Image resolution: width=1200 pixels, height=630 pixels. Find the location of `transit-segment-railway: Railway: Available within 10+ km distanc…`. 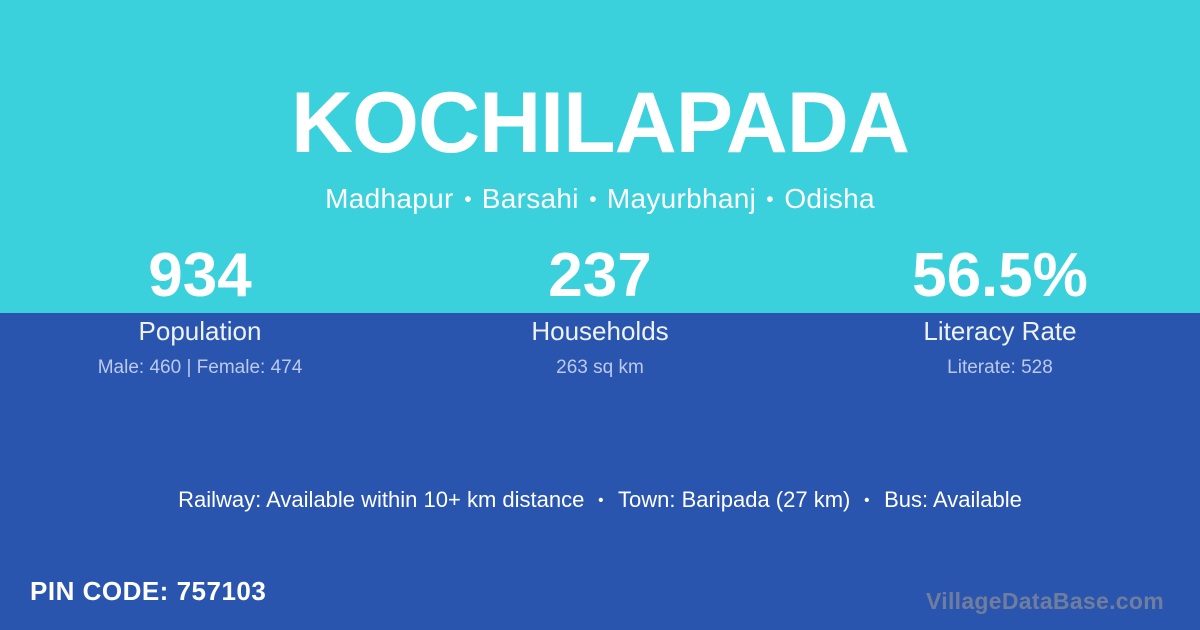

transit-segment-railway: Railway: Available within 10+ km distanc… is located at coordinates (381, 499).